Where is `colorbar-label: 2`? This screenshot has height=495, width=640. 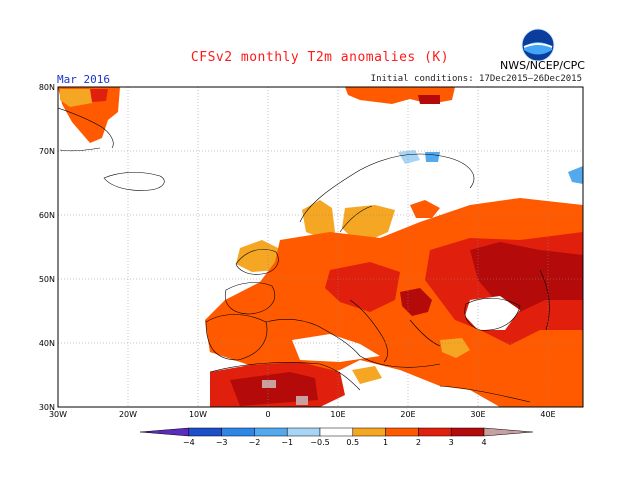 colorbar-label: 2 is located at coordinates (418, 442).